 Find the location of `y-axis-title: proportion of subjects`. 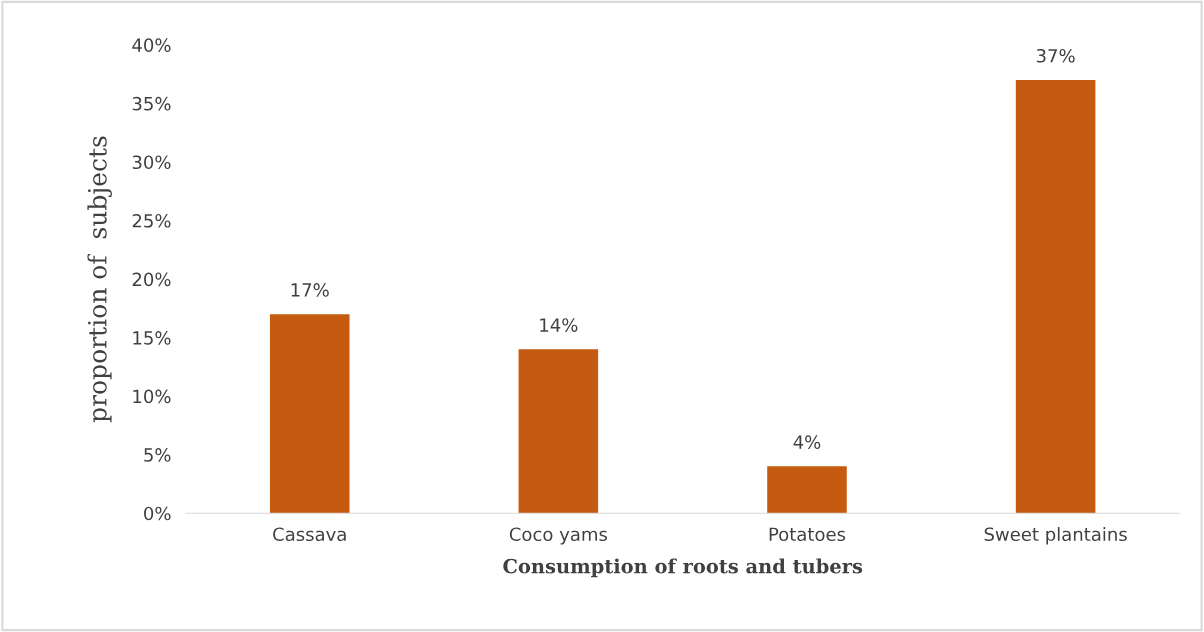

y-axis-title: proportion of subjects is located at coordinates (99, 279).